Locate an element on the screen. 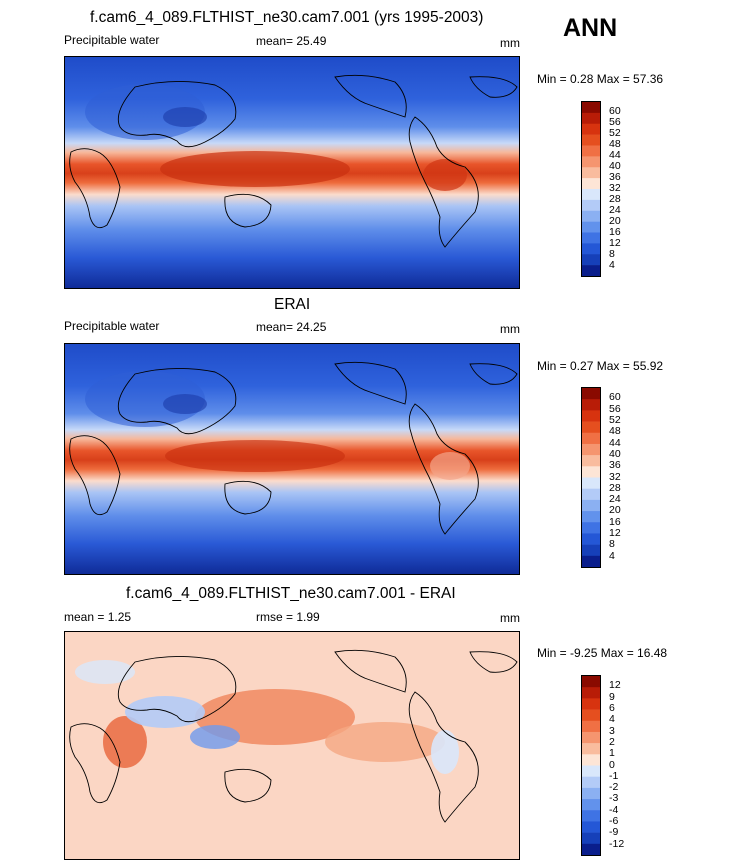 The height and width of the screenshot is (865, 732). colorbar-tick-label: 56 is located at coordinates (615, 122).